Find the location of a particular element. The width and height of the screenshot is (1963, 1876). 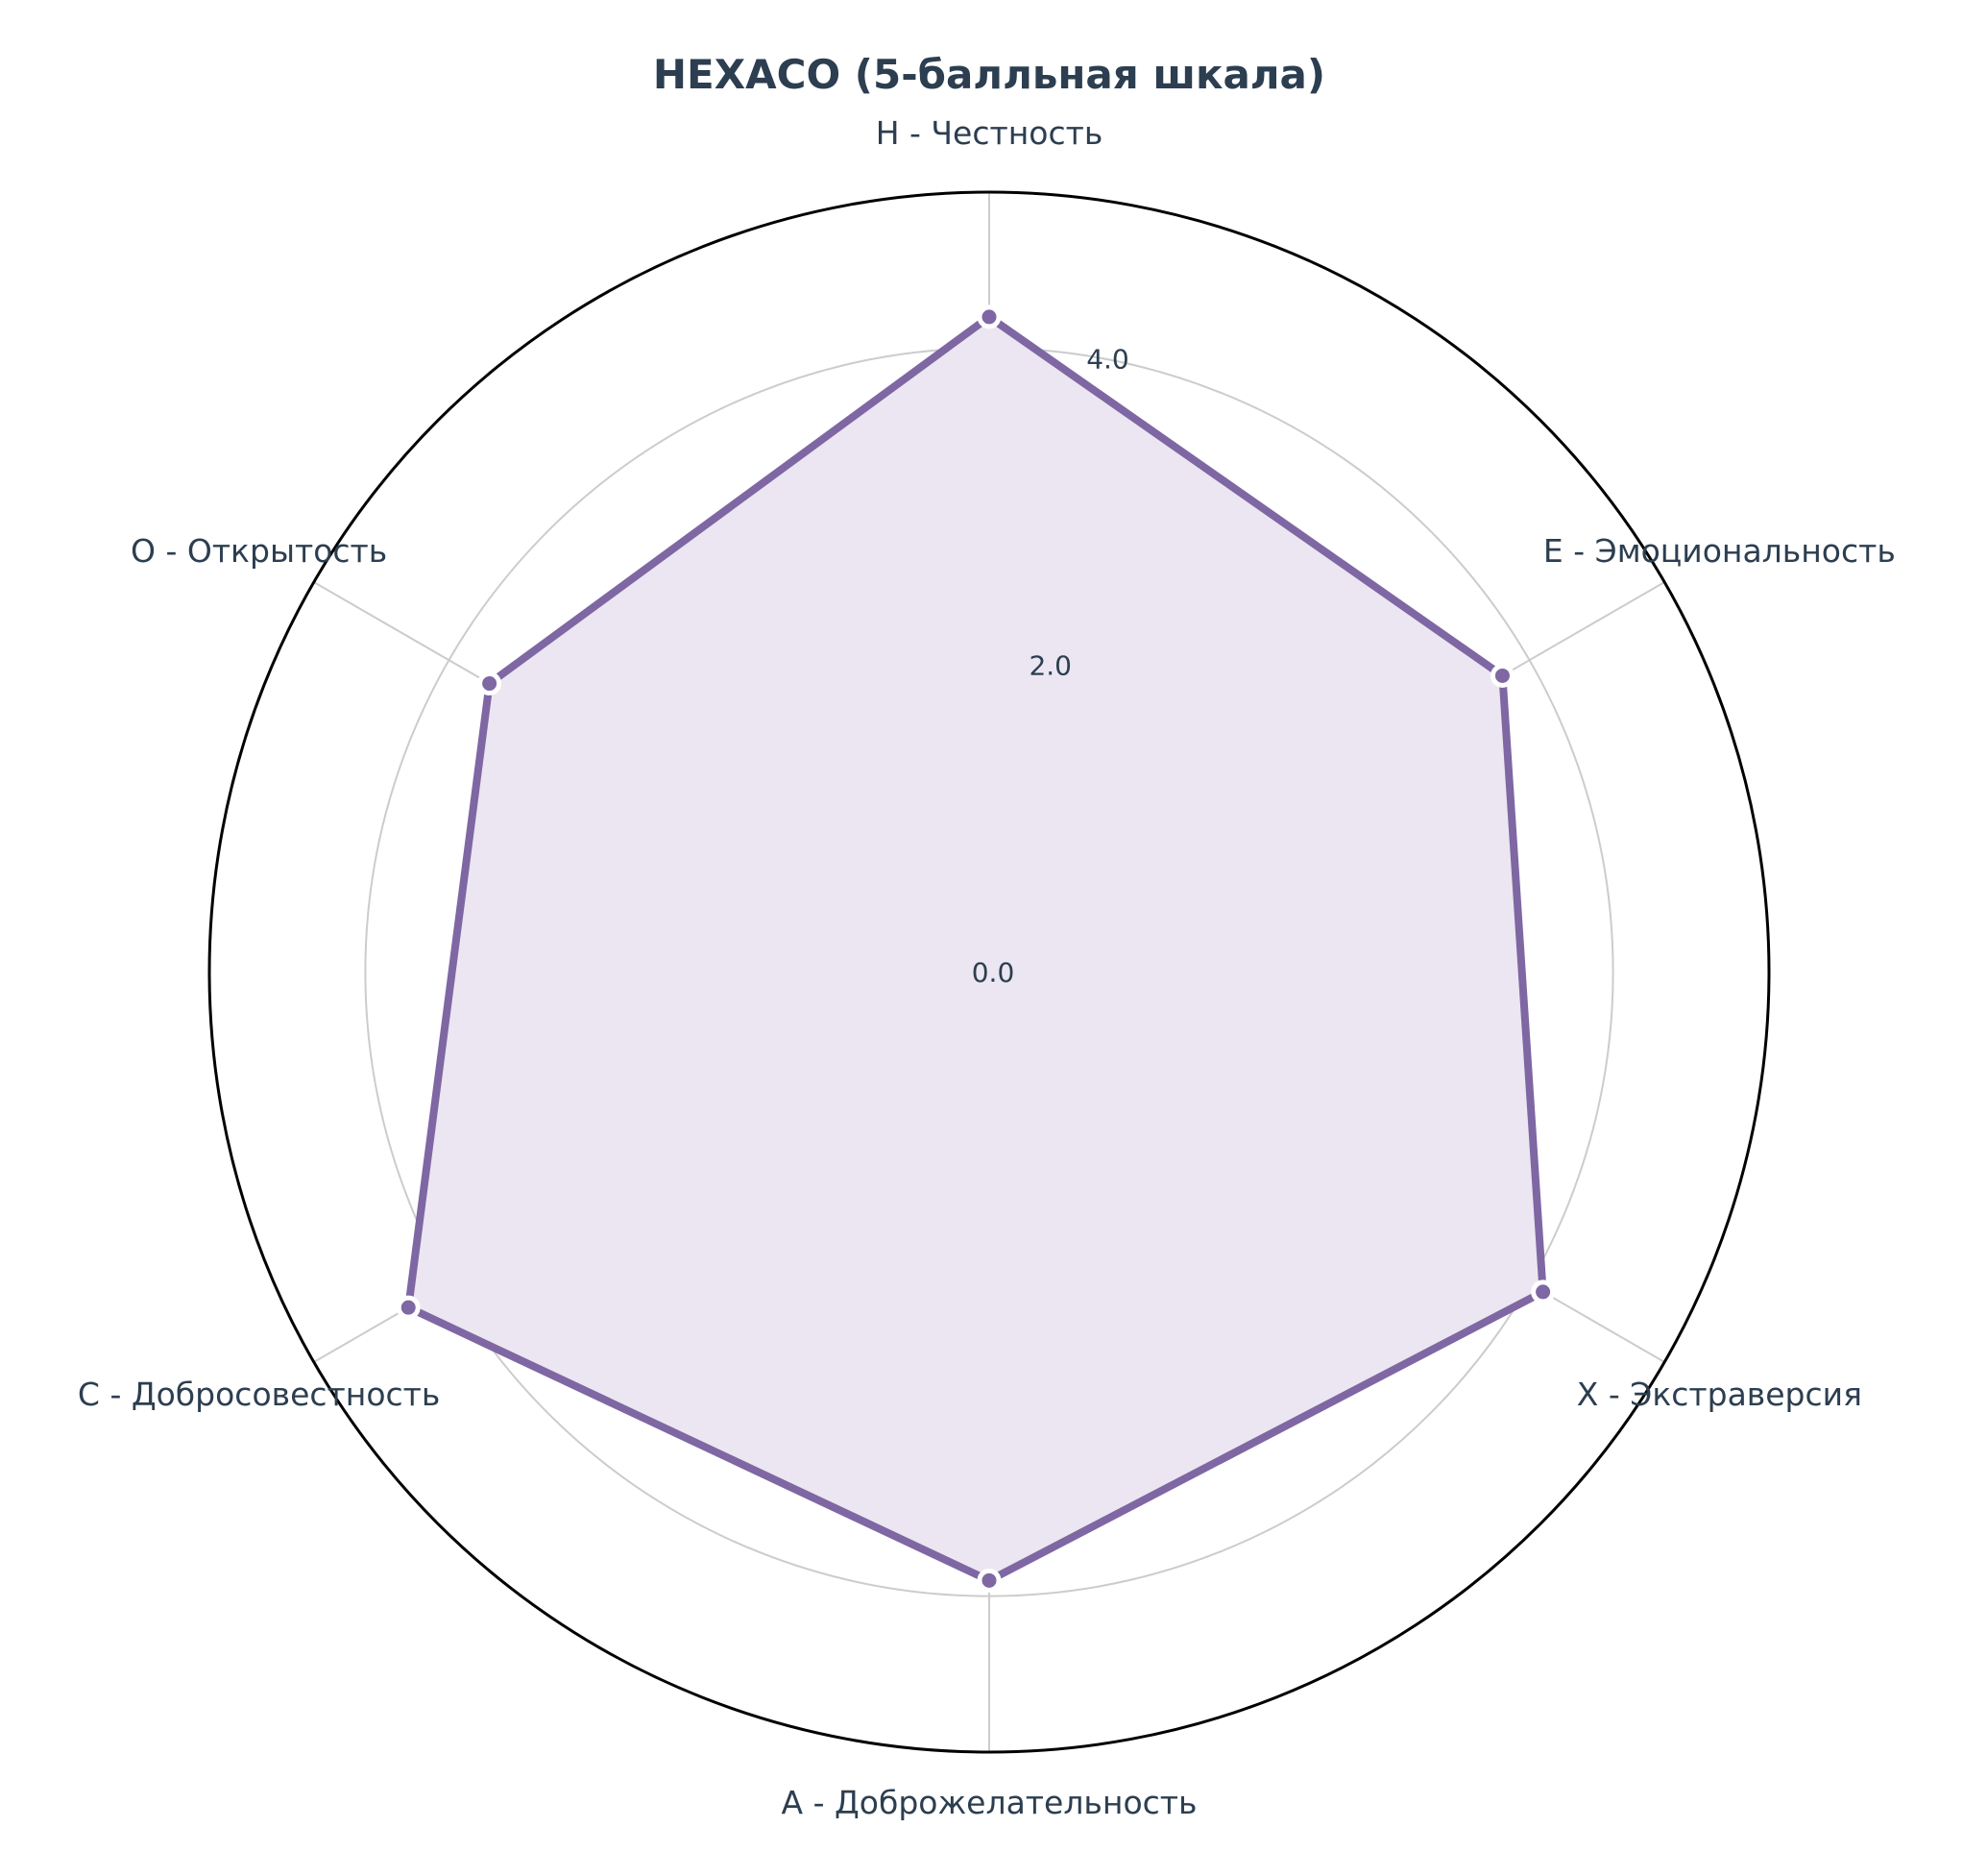

axis-label: O - Открытость is located at coordinates (259, 551).